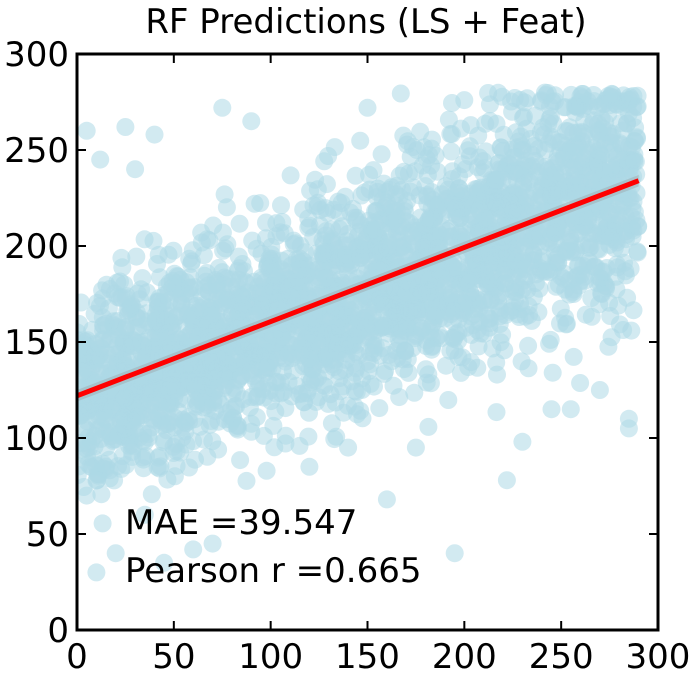 Image resolution: width=690 pixels, height=675 pixels. Describe the element at coordinates (241, 523) in the screenshot. I see `mae-annotation: MAE =39.547` at that location.